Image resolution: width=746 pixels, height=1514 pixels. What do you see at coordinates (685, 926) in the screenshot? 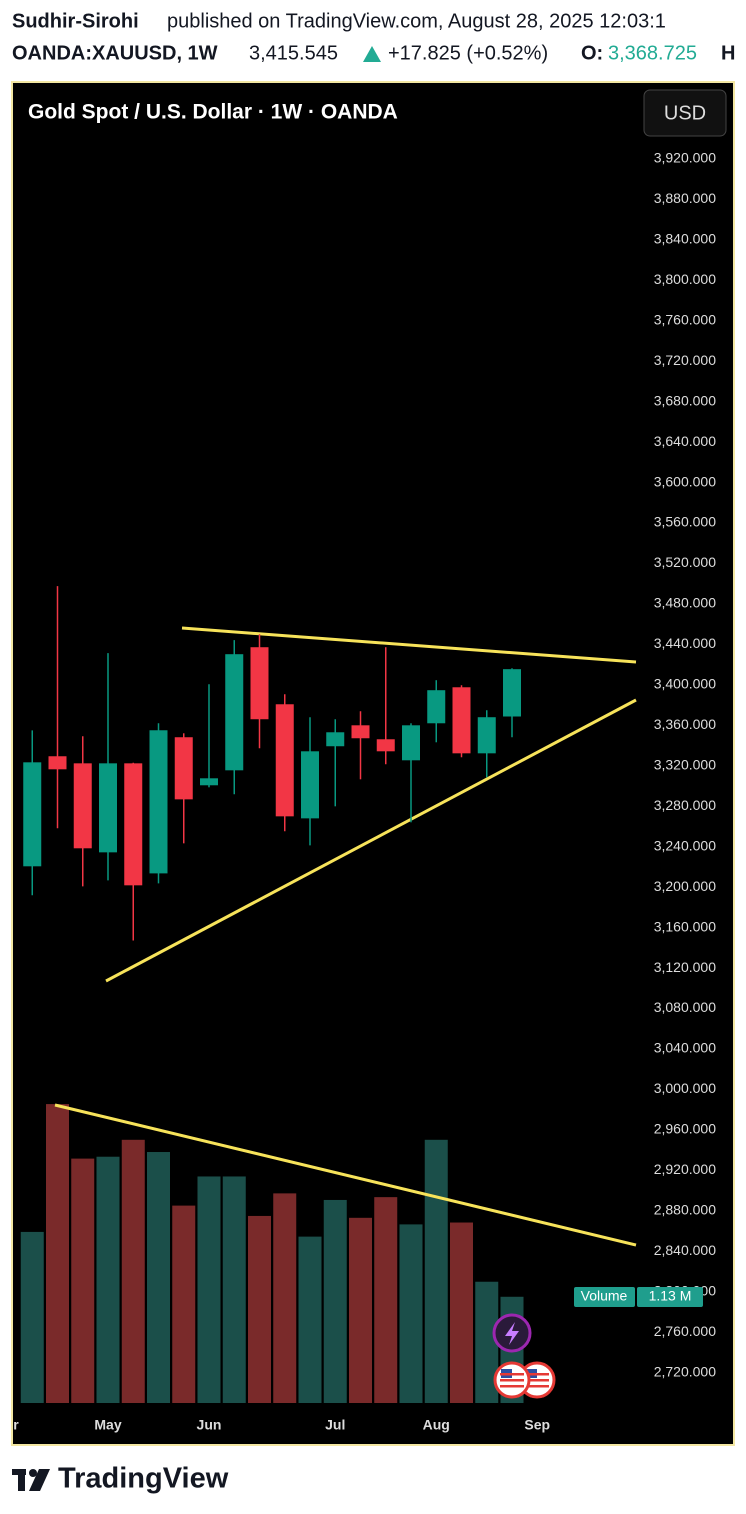
I see `y-tick-label: 3,160.000` at bounding box center [685, 926].